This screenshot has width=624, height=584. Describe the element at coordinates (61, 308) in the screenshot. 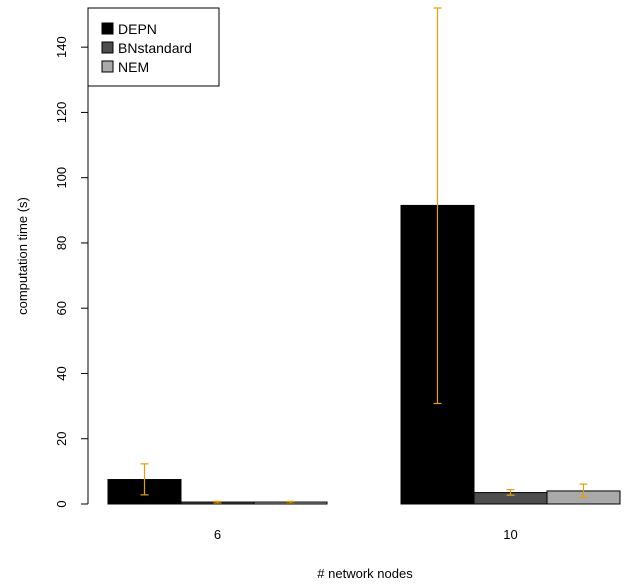

I see `y-tick-label: 60` at that location.